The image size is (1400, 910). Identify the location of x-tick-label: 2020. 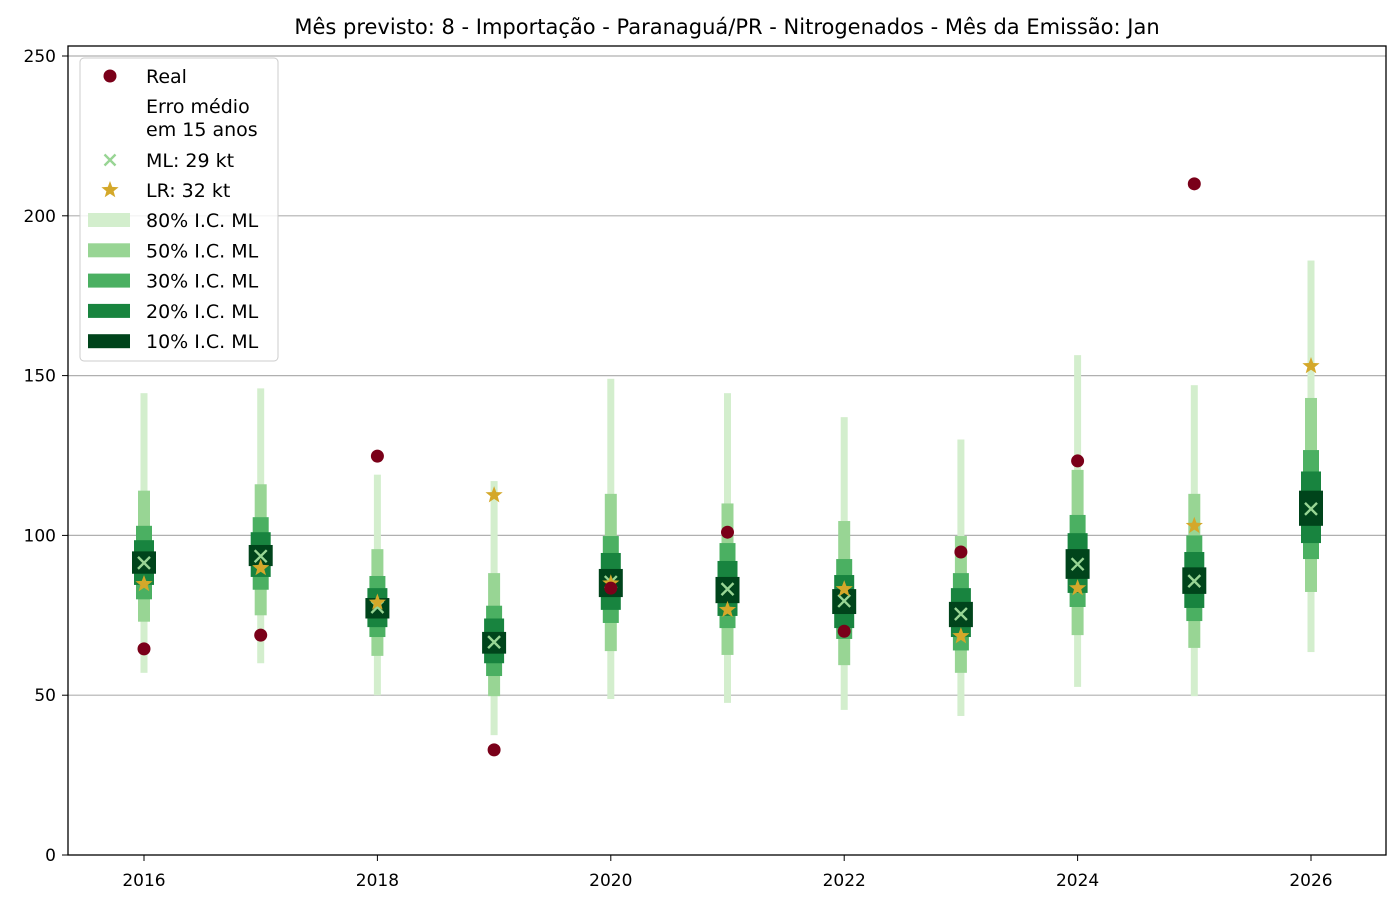
(610, 881).